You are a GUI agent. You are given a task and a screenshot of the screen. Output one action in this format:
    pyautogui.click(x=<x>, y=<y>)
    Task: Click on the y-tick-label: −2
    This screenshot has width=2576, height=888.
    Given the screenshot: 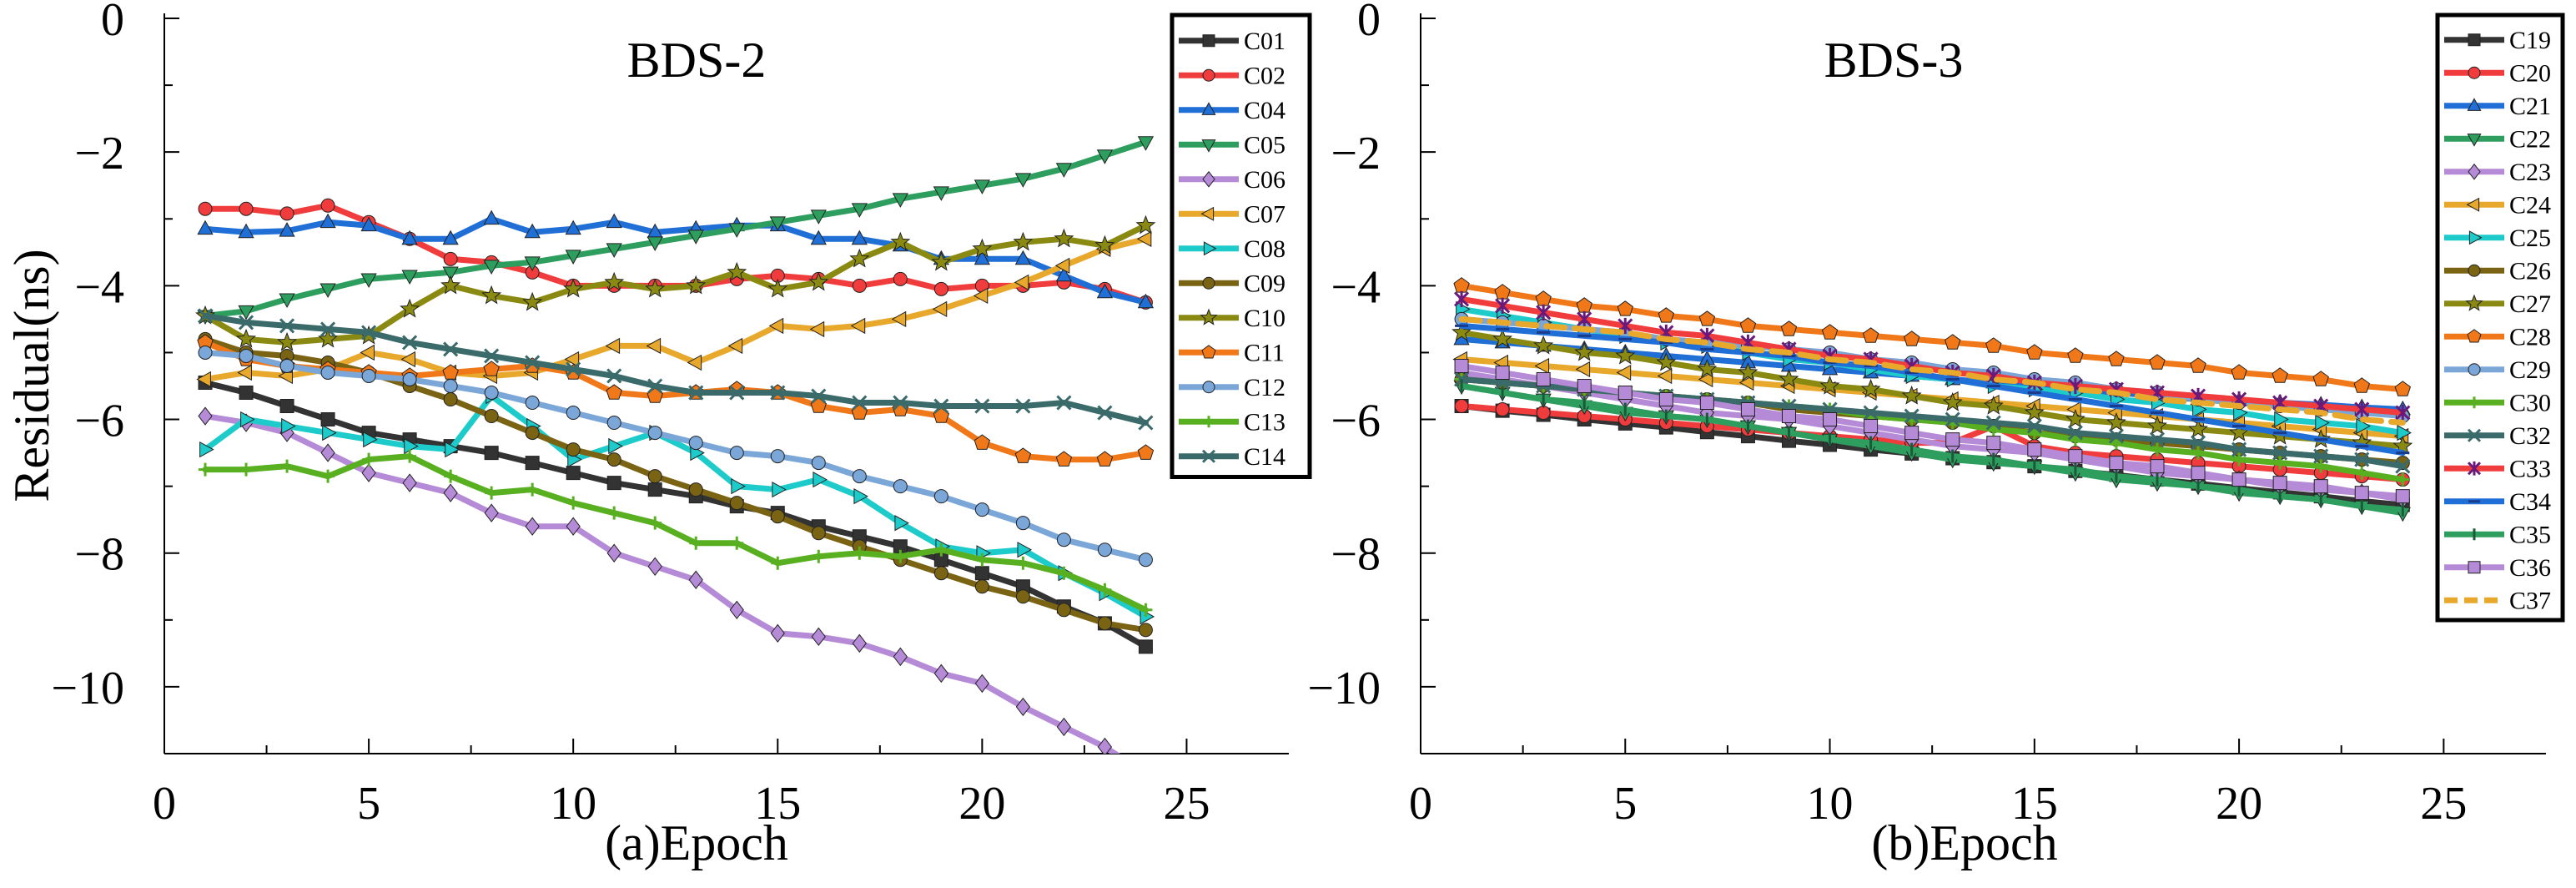 What is the action you would take?
    pyautogui.click(x=99, y=153)
    